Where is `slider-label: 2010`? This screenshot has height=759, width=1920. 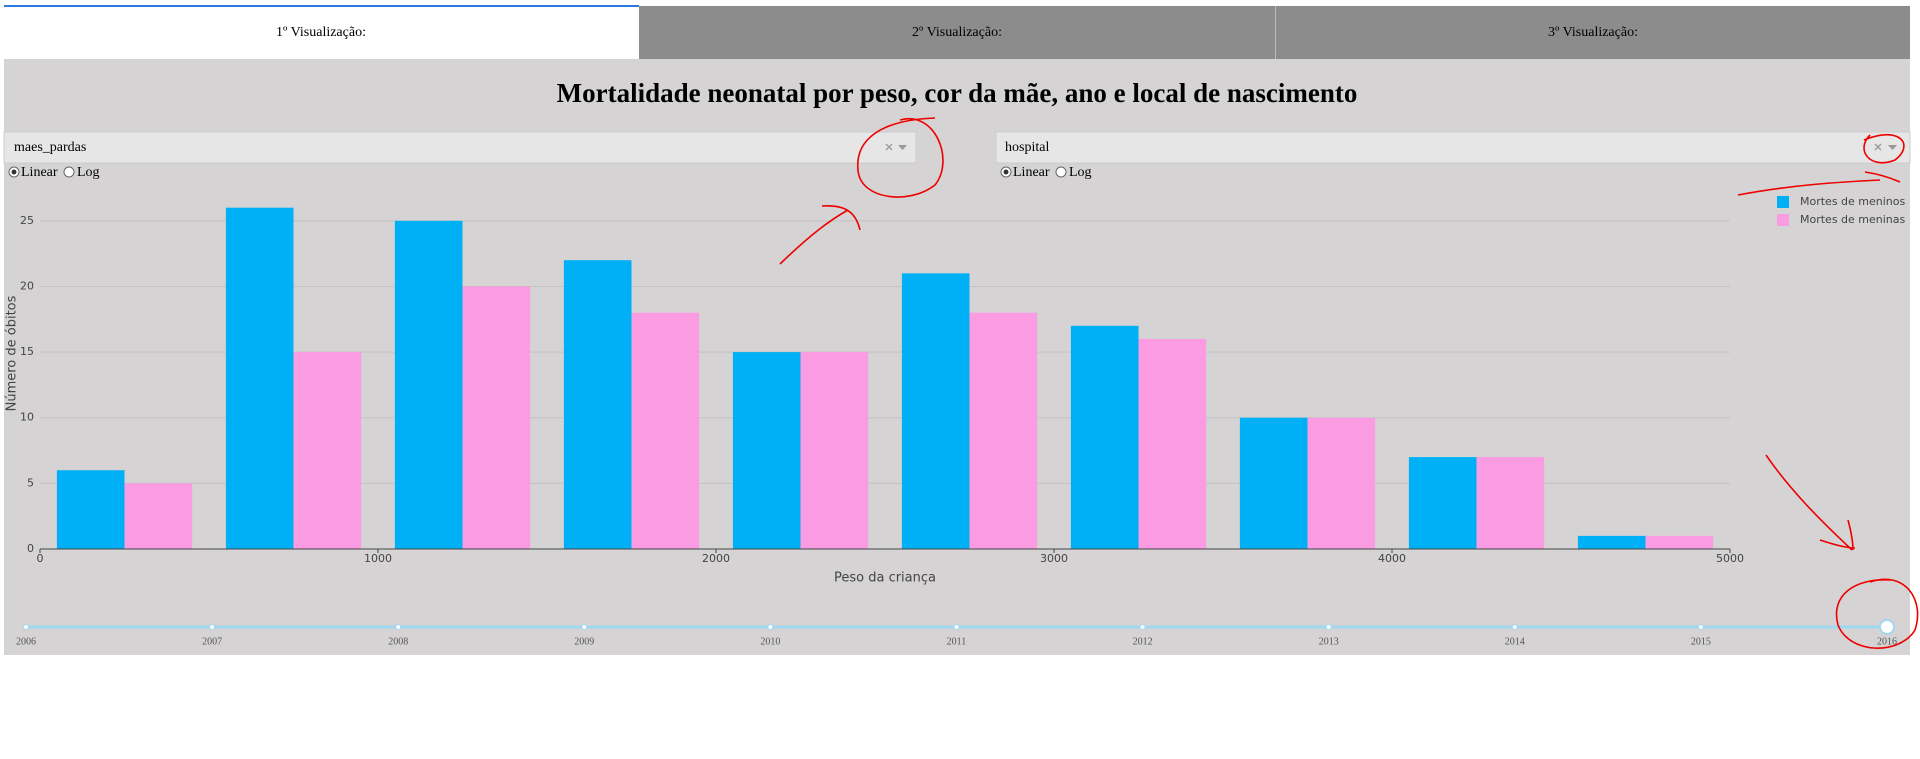
slider-label: 2010 is located at coordinates (770, 641).